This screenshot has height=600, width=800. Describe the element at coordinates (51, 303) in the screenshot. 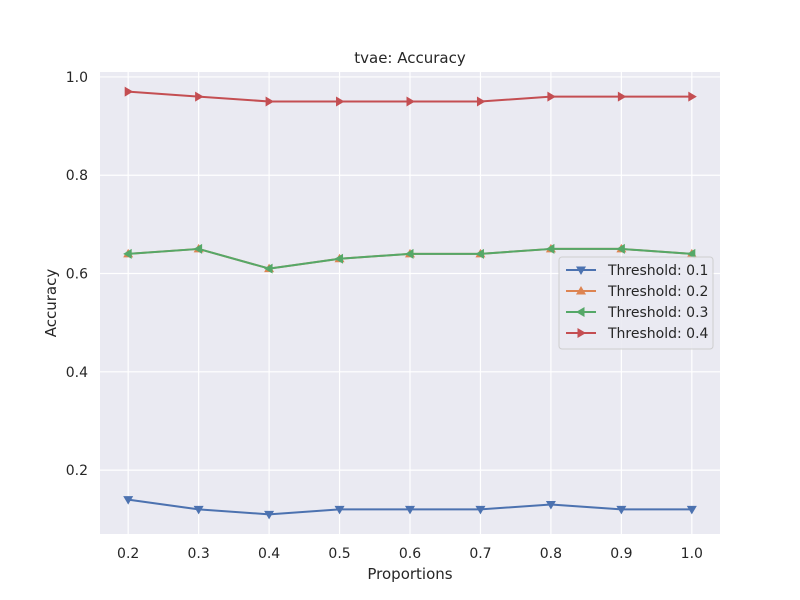

I see `y-axis-label: Accuracy` at that location.